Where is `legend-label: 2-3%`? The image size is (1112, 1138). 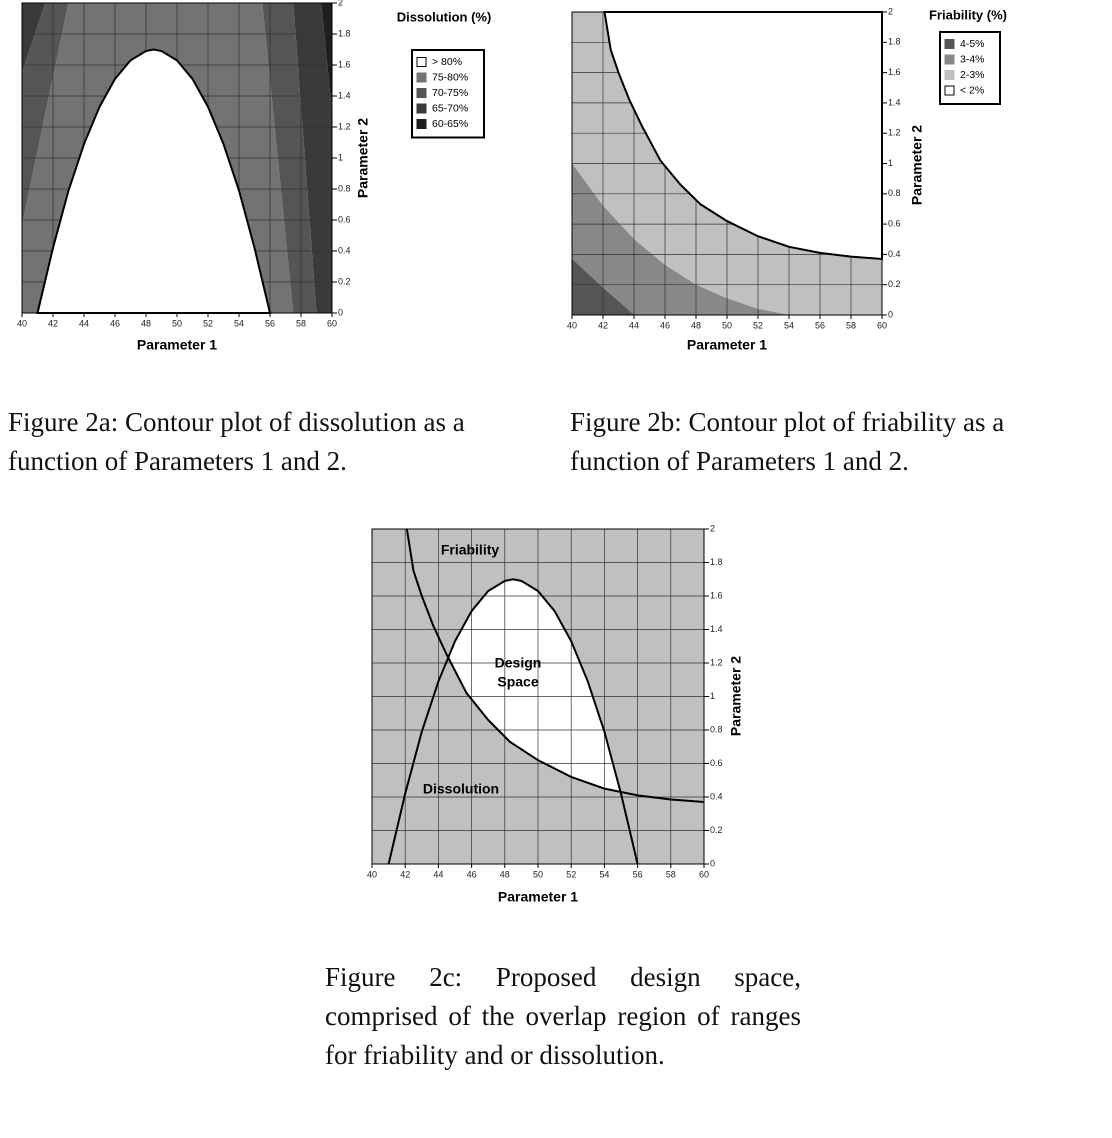 legend-label: 2-3% is located at coordinates (972, 75).